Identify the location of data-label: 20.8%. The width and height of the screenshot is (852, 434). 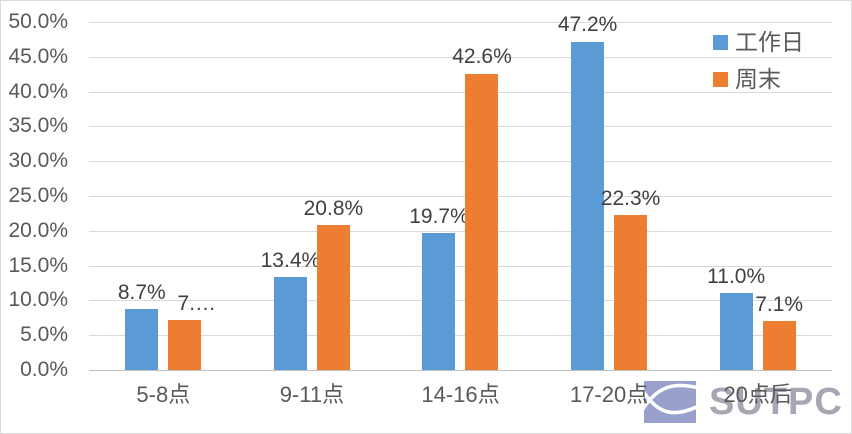
(333, 209).